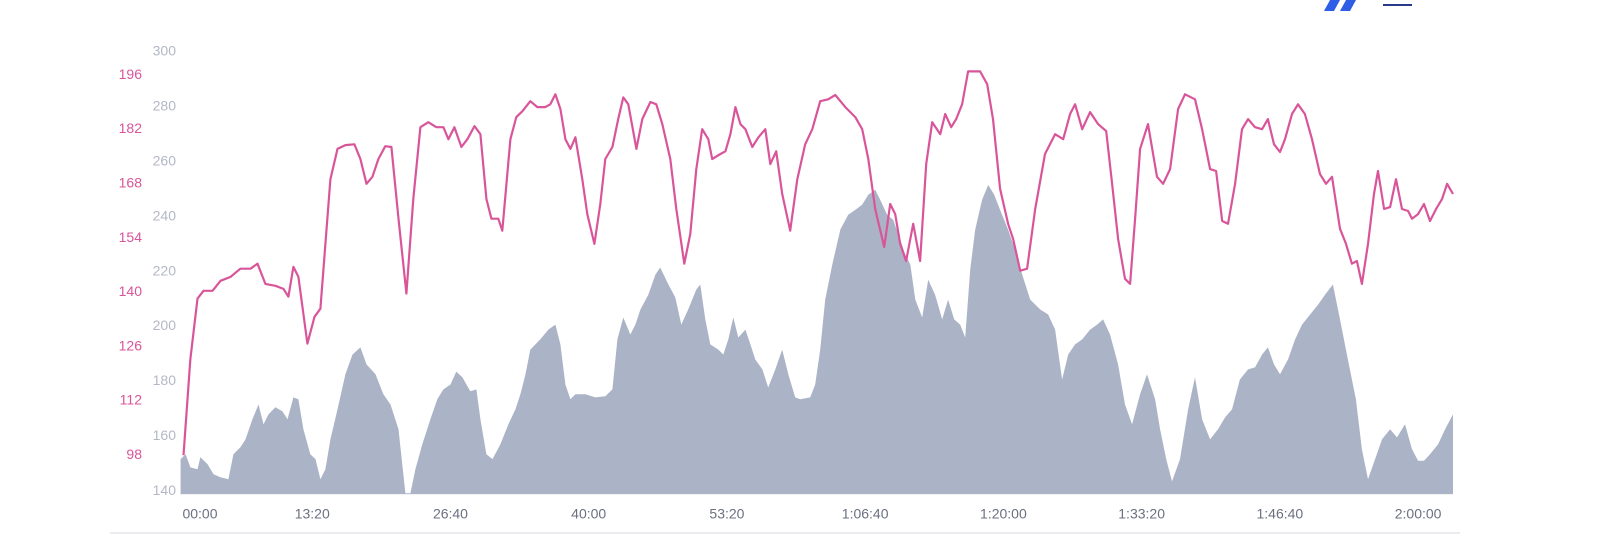 The image size is (1600, 547). I want to click on x-tick-label: 13:20, so click(312, 514).